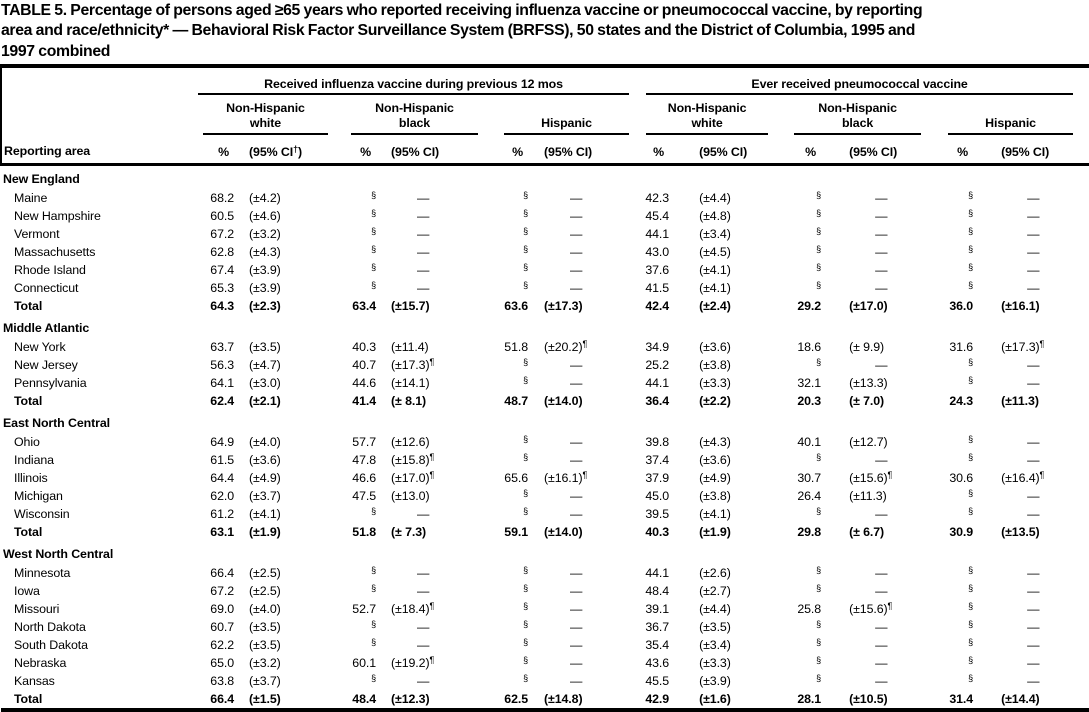 This screenshot has width=1089, height=712. What do you see at coordinates (657, 532) in the screenshot?
I see `cell-pn_white_pct: 40.3` at bounding box center [657, 532].